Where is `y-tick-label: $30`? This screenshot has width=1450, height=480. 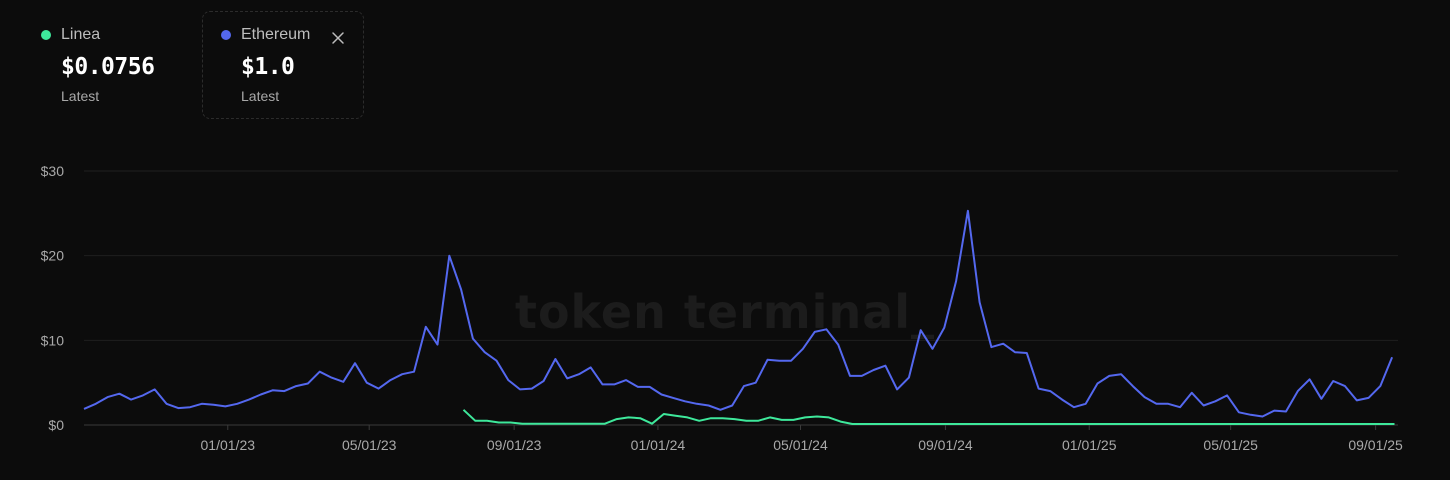
y-tick-label: $30 is located at coordinates (53, 171).